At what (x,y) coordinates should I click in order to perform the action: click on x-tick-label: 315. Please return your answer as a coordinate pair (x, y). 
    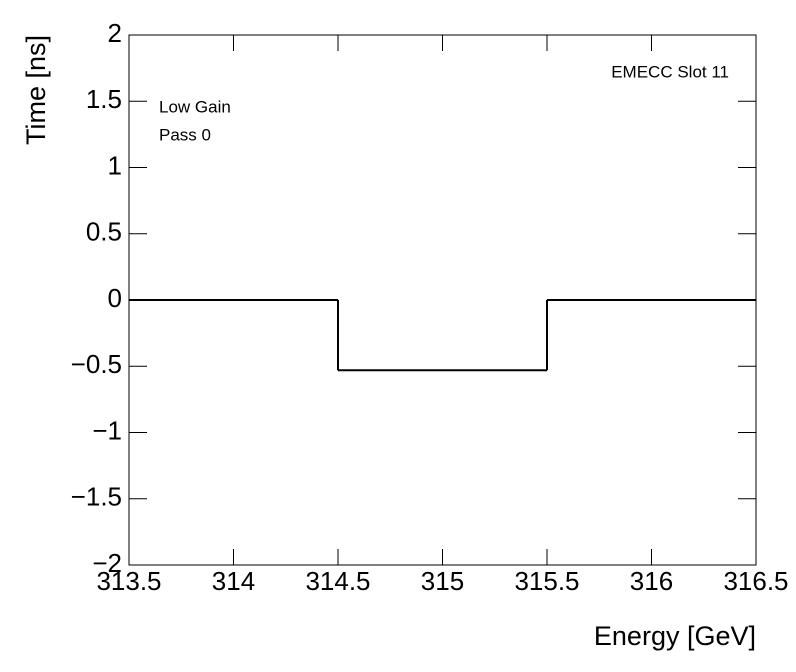
    Looking at the image, I should click on (442, 581).